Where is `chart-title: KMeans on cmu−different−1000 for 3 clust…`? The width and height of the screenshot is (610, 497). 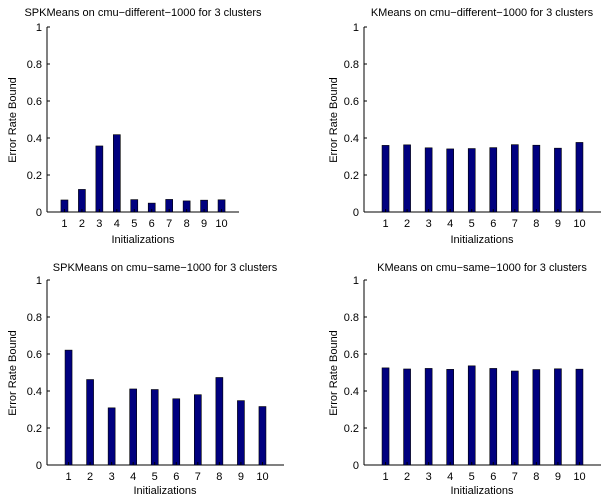
chart-title: KMeans on cmu−different−1000 for 3 clust… is located at coordinates (482, 13).